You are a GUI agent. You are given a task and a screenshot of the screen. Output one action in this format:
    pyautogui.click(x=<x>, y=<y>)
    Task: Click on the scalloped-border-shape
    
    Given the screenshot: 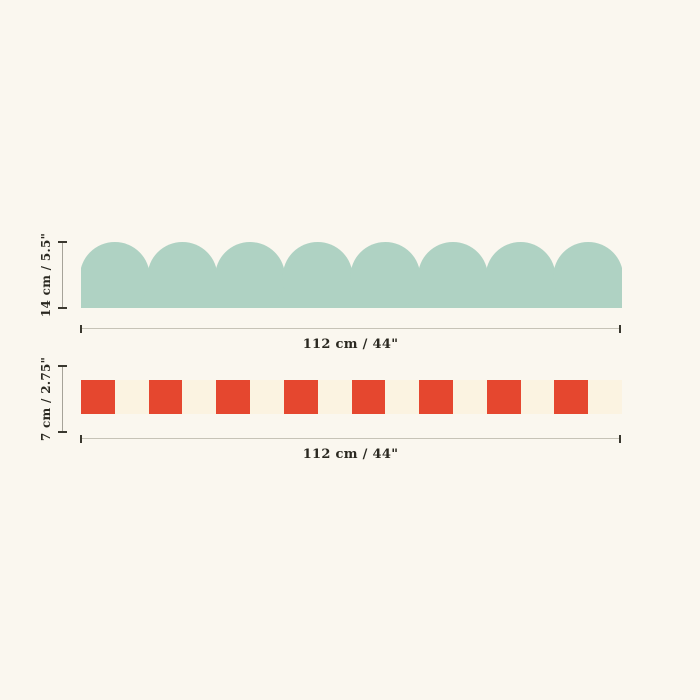 What is the action you would take?
    pyautogui.click(x=351, y=275)
    